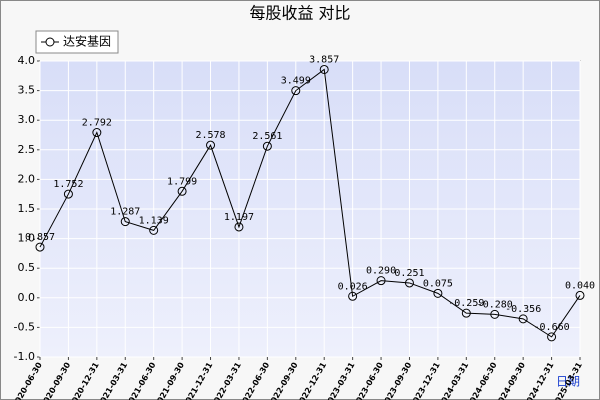  I want to click on value-label: 0.290, so click(381, 271).